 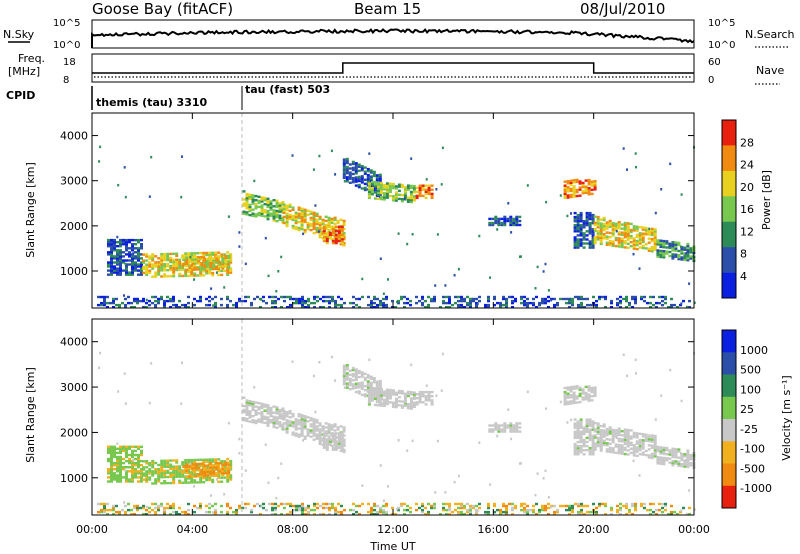 I want to click on x-tick-label: 20:00, so click(x=594, y=529).